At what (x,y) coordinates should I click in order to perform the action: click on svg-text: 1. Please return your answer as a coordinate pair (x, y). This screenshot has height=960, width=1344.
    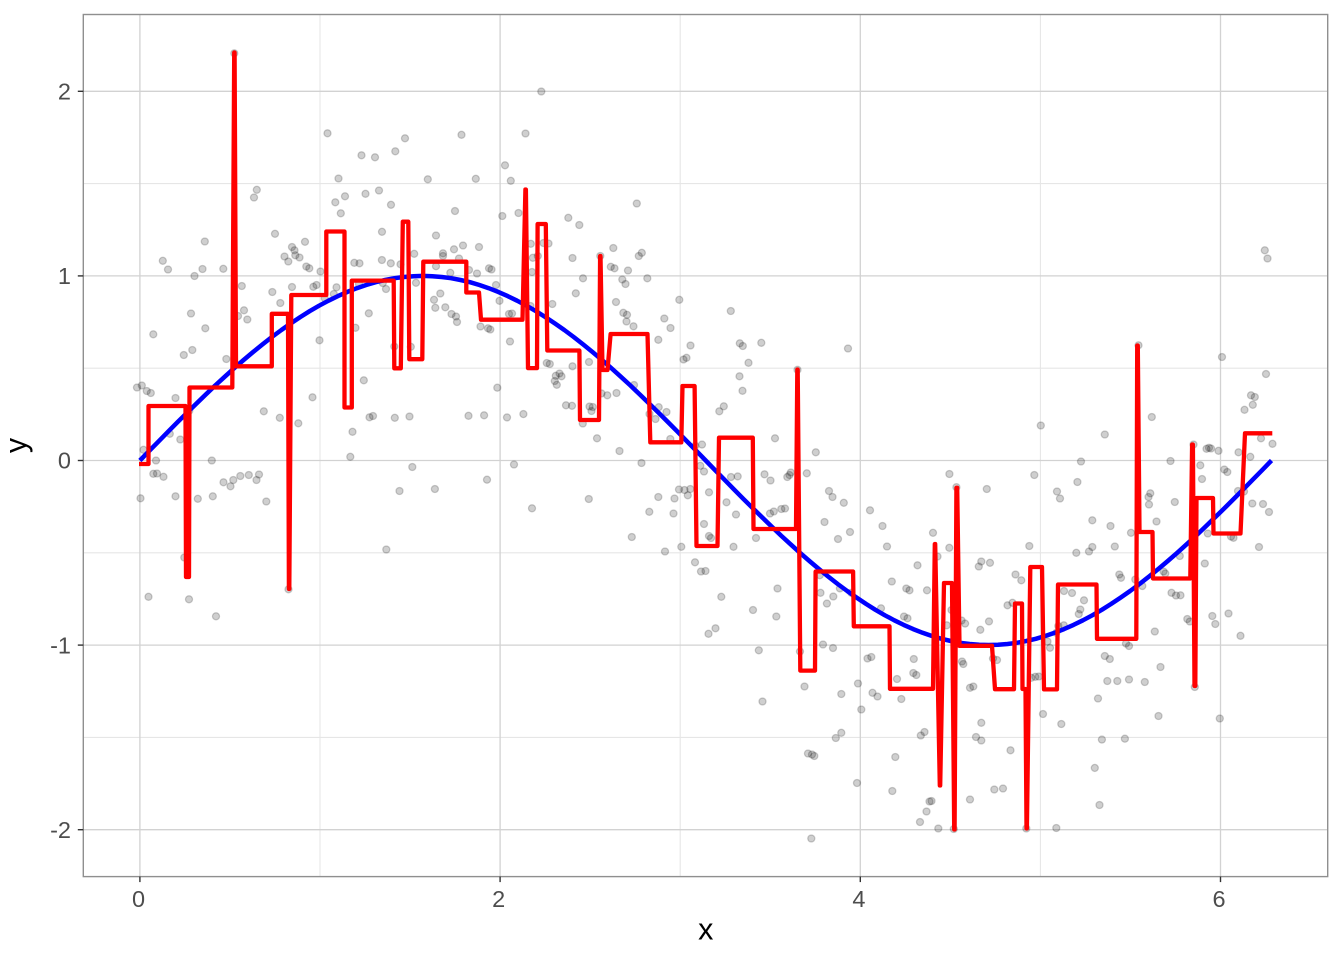
    Looking at the image, I should click on (64, 276).